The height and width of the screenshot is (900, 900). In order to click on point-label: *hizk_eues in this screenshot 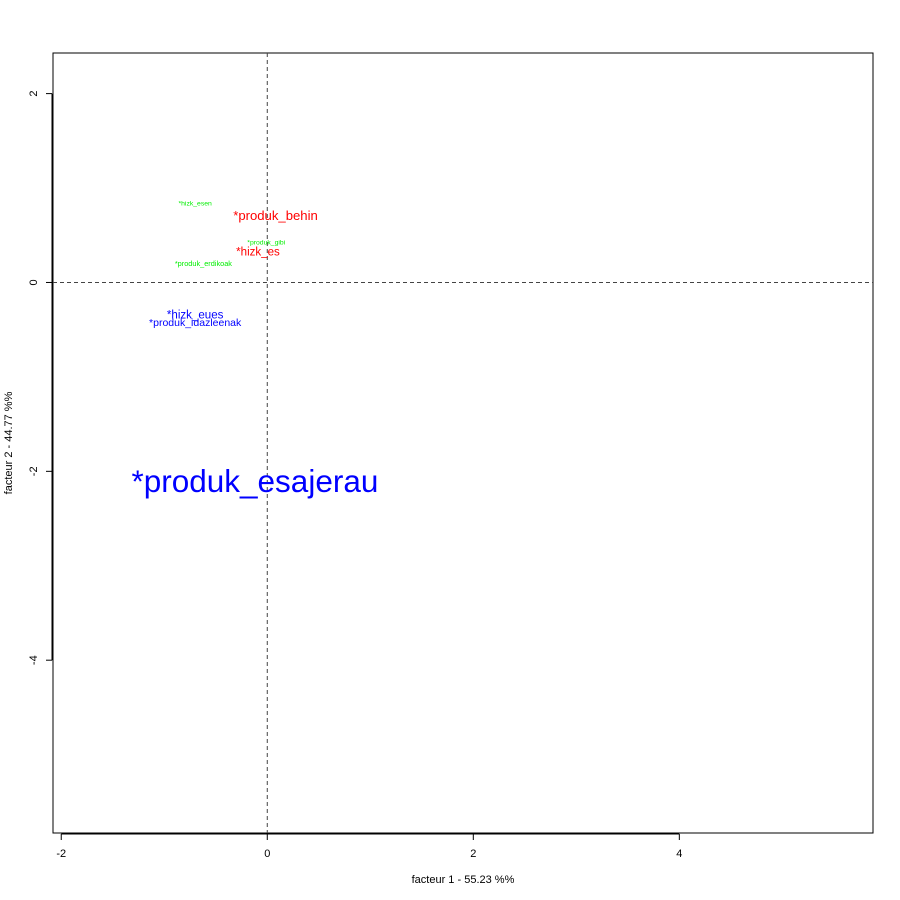, I will do `click(195, 316)`.